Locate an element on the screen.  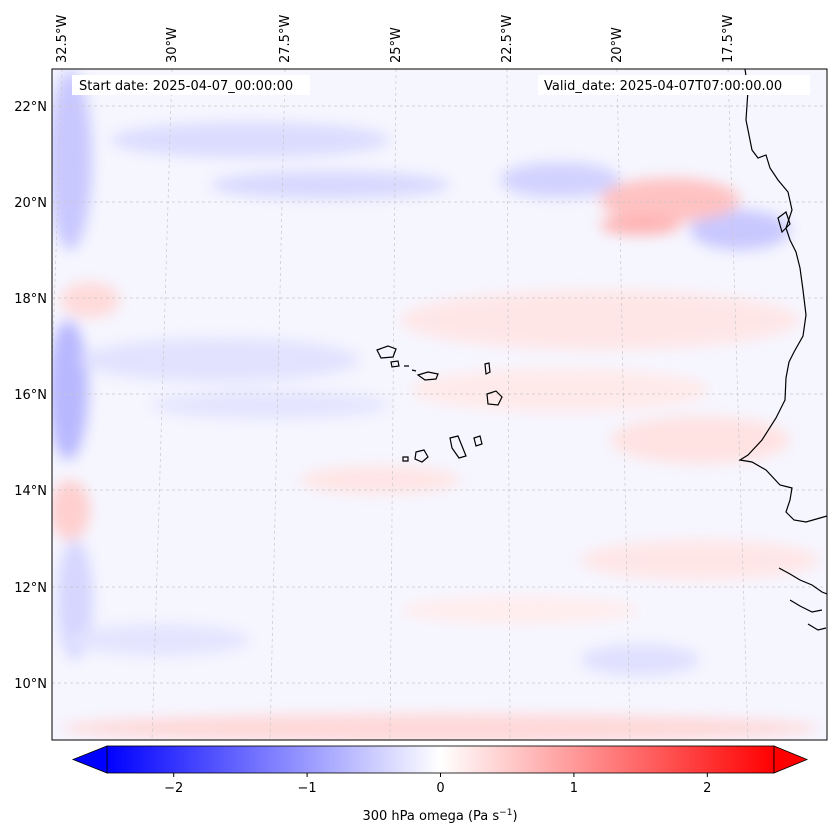
colorbar-extend-max is located at coordinates (791, 759).